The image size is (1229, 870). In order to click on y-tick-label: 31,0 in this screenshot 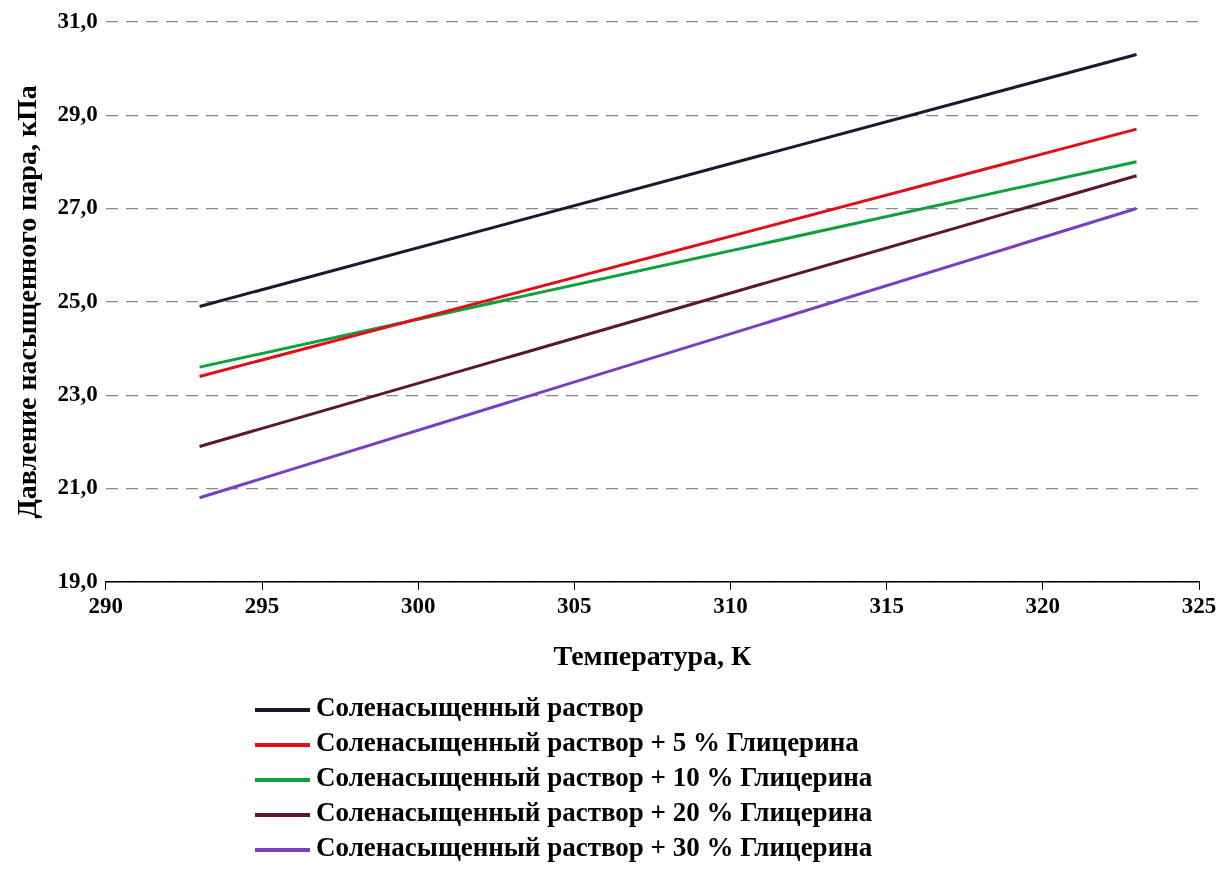, I will do `click(77, 20)`.